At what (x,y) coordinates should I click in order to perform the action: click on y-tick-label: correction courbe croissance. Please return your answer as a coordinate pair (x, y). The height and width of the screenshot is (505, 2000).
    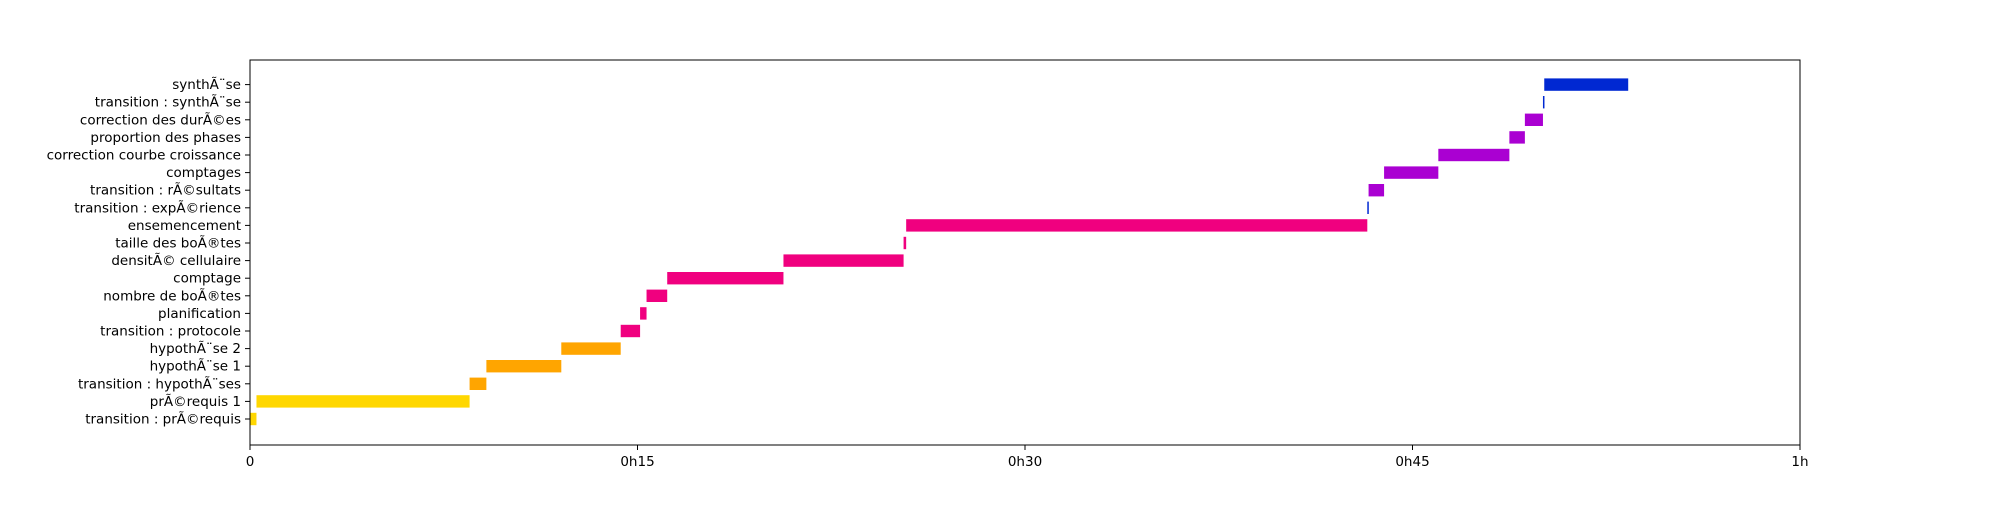
    Looking at the image, I should click on (144, 156).